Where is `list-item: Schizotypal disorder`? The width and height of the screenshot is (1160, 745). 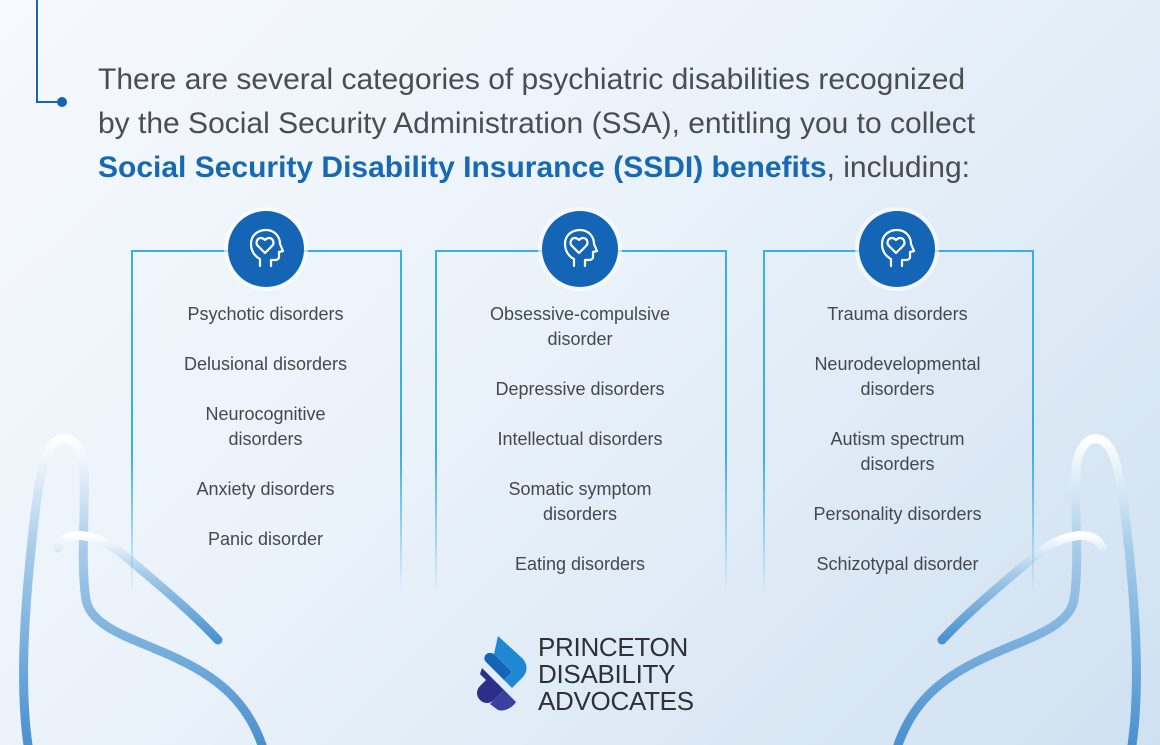
list-item: Schizotypal disorder is located at coordinates (897, 564).